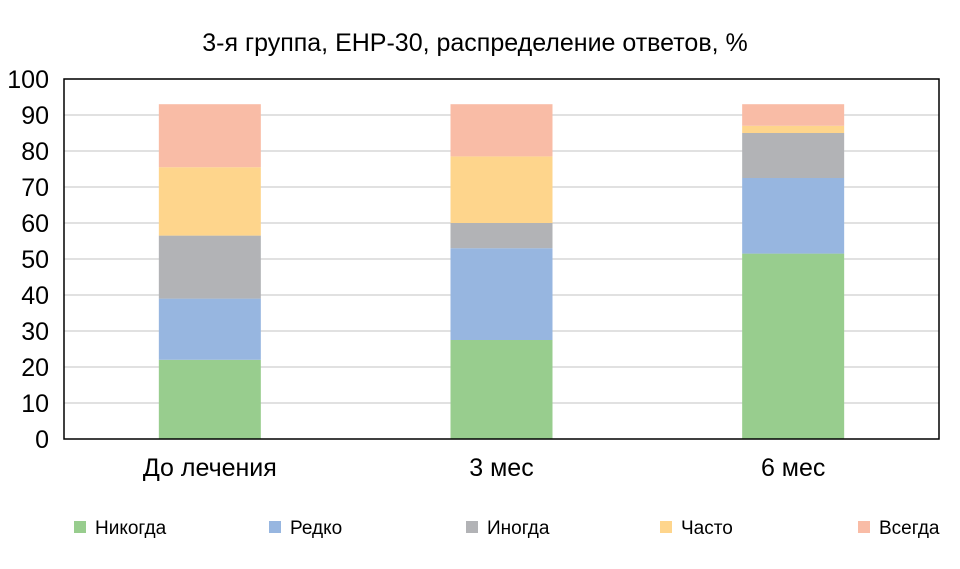 This screenshot has width=960, height=569. I want to click on y-axis-ticks: 0 10 20 30 40 50 60 70 80 90 100, so click(28, 260).